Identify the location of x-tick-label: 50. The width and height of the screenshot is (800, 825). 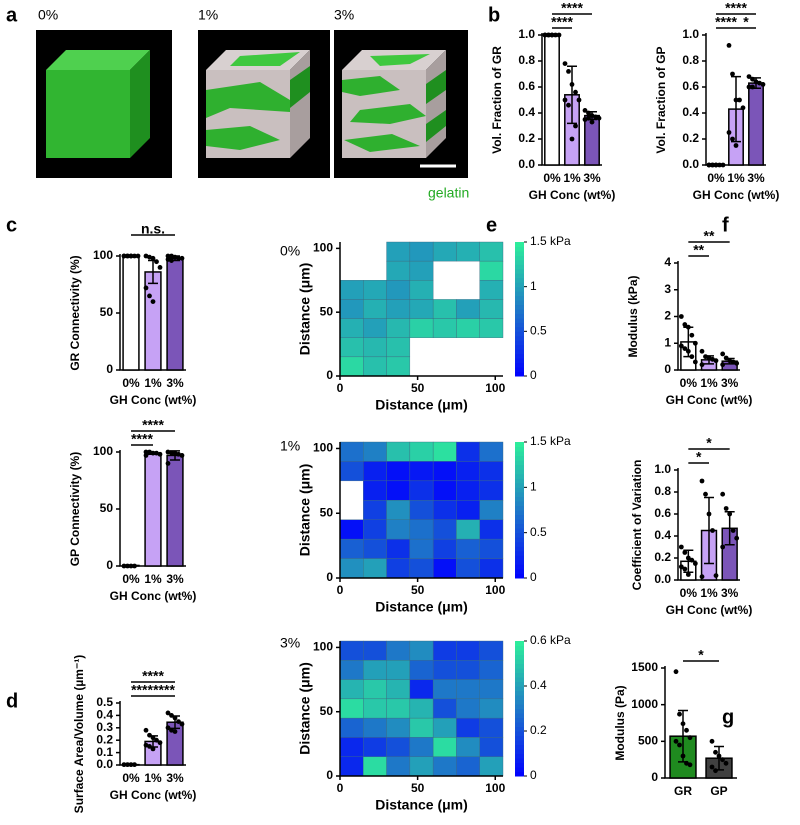
(418, 788).